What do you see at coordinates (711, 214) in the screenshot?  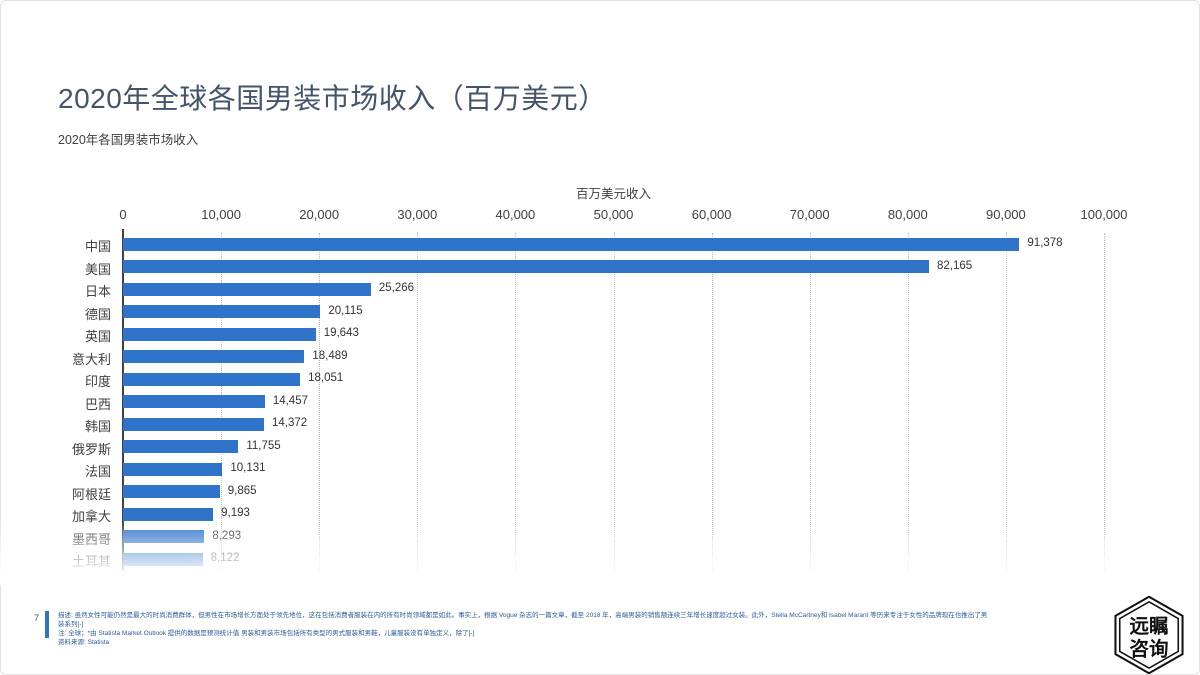 I see `x-tick-label: 60,000` at bounding box center [711, 214].